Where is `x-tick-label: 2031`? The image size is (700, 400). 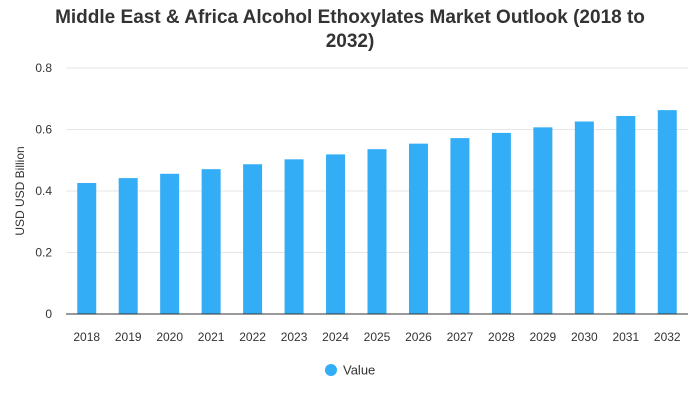
x-tick-label: 2031 is located at coordinates (625, 337).